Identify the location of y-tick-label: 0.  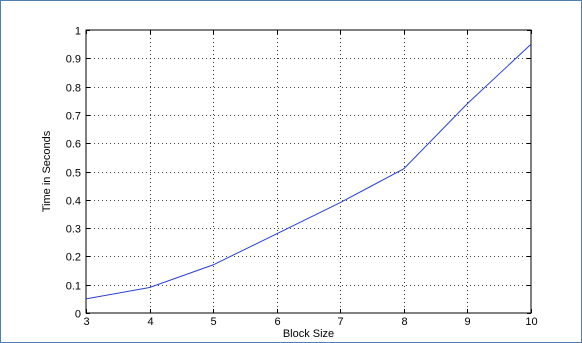
(78, 315).